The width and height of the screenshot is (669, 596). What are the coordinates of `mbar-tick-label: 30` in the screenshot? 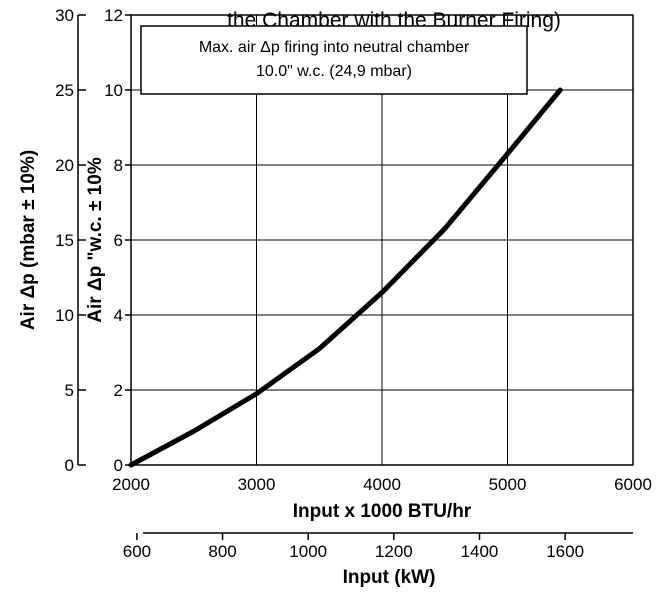 It's located at (64, 15).